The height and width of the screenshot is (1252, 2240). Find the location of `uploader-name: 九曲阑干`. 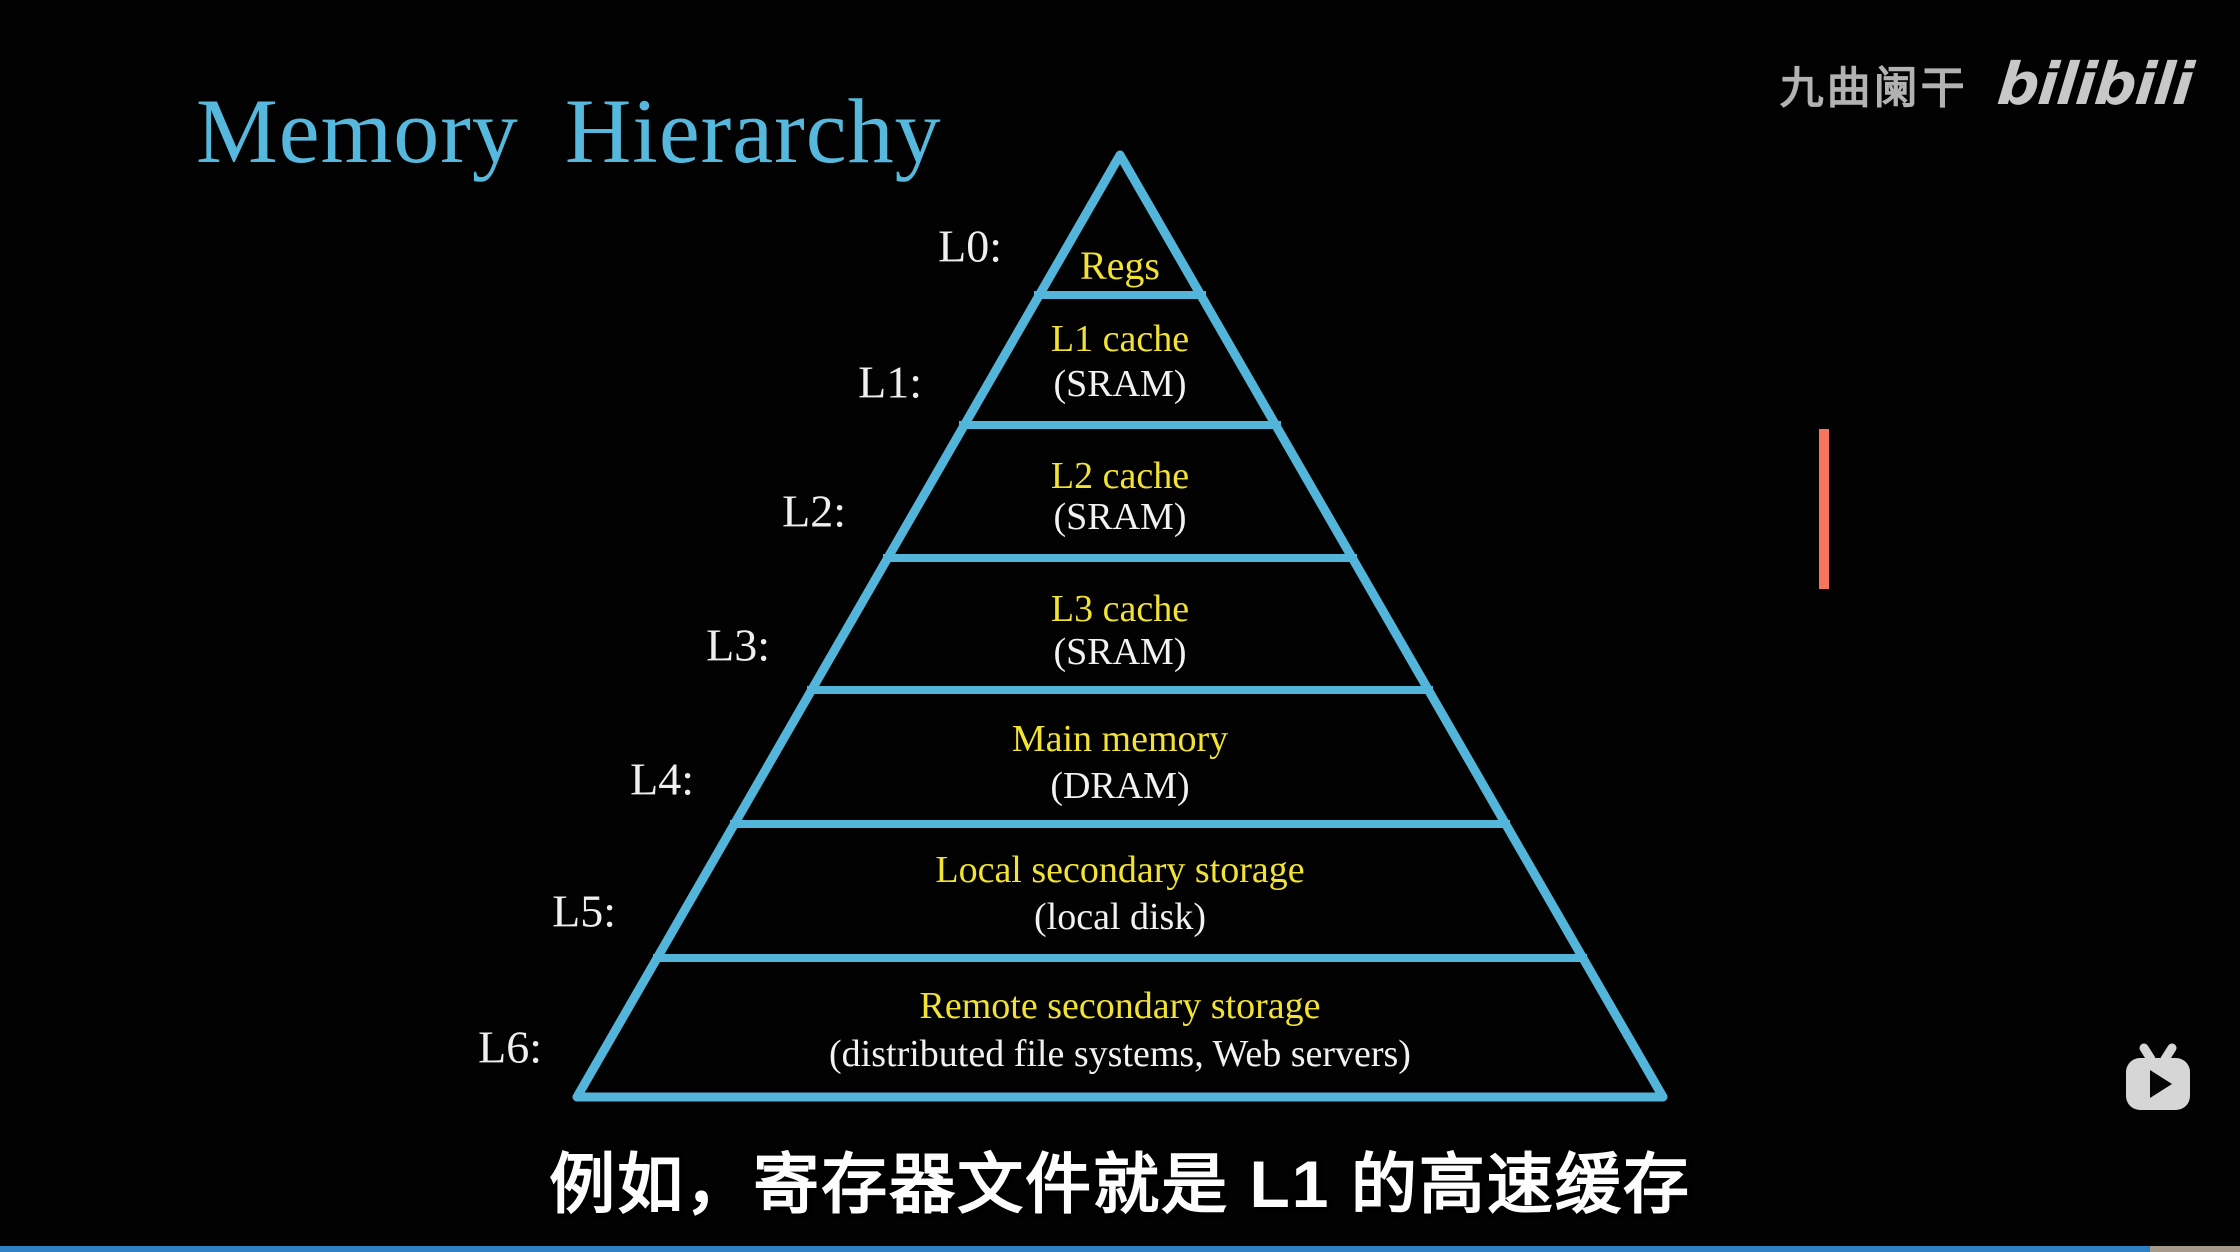

uploader-name: 九曲阑干 is located at coordinates (1873, 88).